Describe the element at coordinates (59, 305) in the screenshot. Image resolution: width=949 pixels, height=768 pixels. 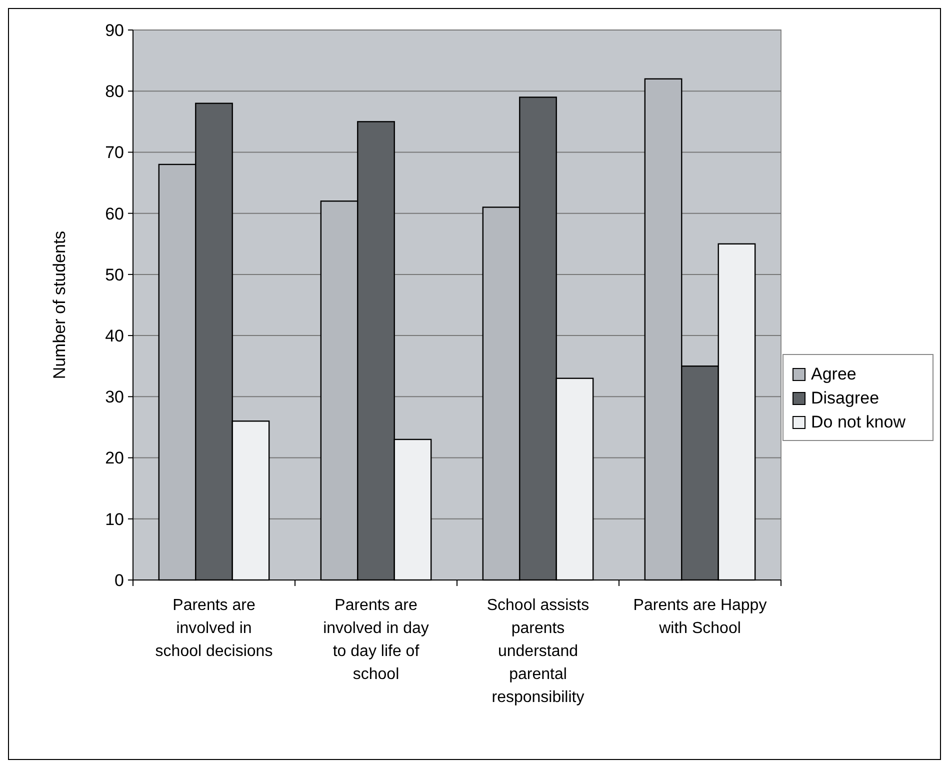
I see `y-axis-title: Number of students` at that location.